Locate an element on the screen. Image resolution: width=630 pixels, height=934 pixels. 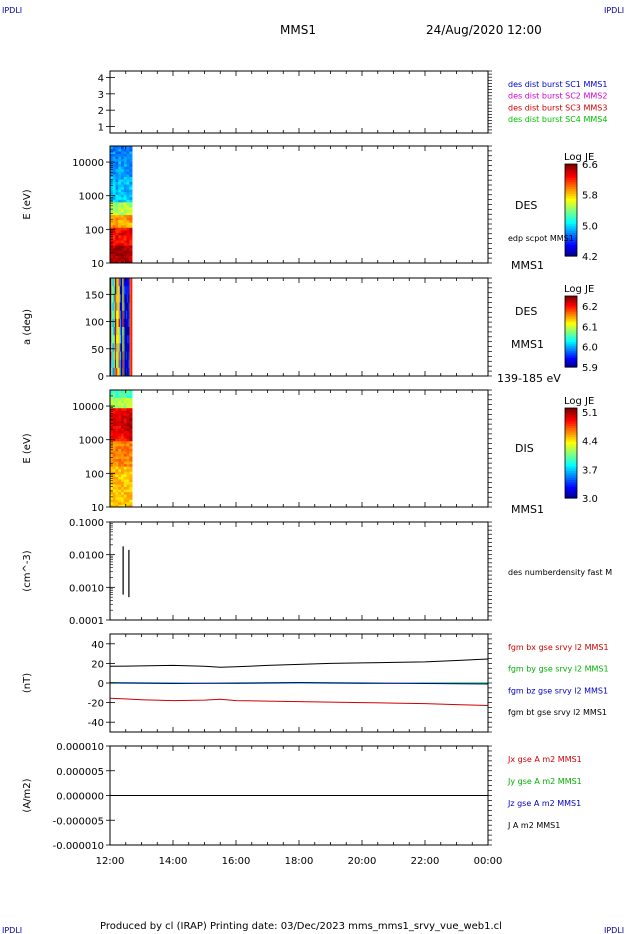
colorbar-frame is located at coordinates (571, 331).